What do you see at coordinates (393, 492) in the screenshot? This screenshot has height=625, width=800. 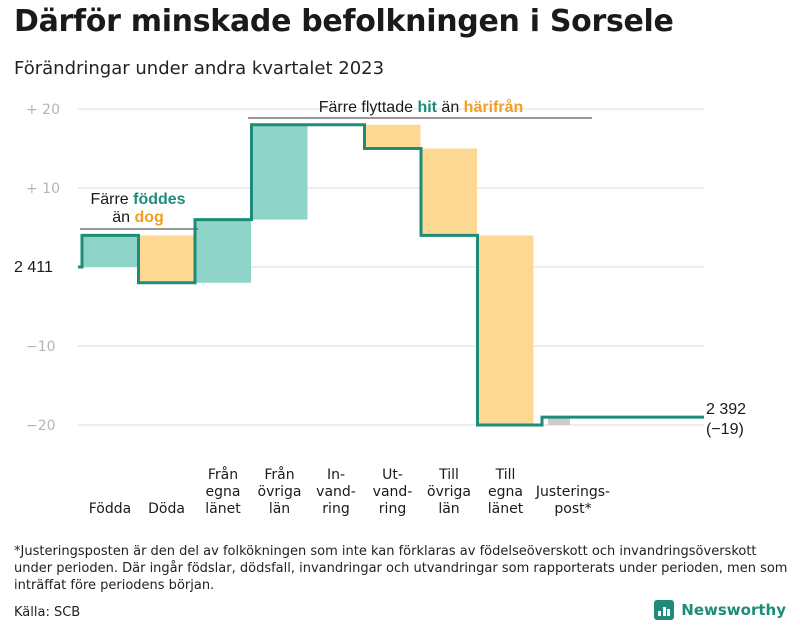 I see `category-label-6: Ut-vand-ring` at bounding box center [393, 492].